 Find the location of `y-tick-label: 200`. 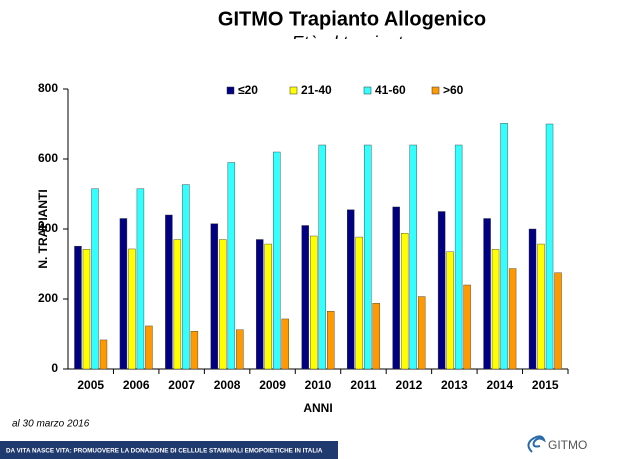

y-tick-label: 200 is located at coordinates (48, 298).